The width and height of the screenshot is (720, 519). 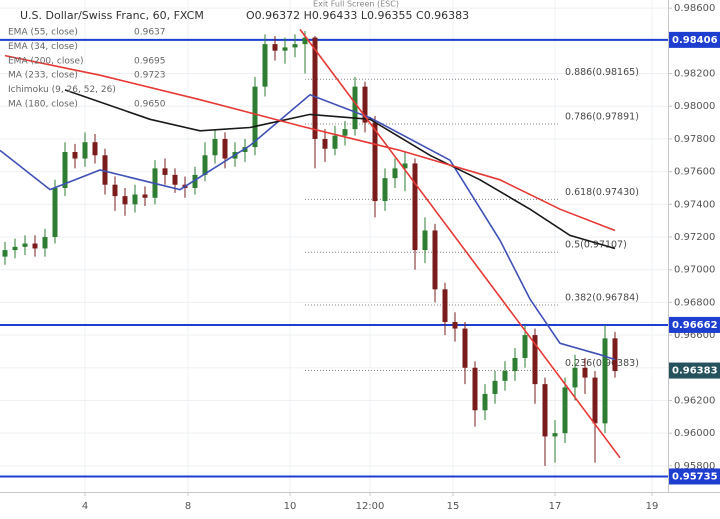 I want to click on price-tag-label: 0.98406, so click(x=695, y=40).